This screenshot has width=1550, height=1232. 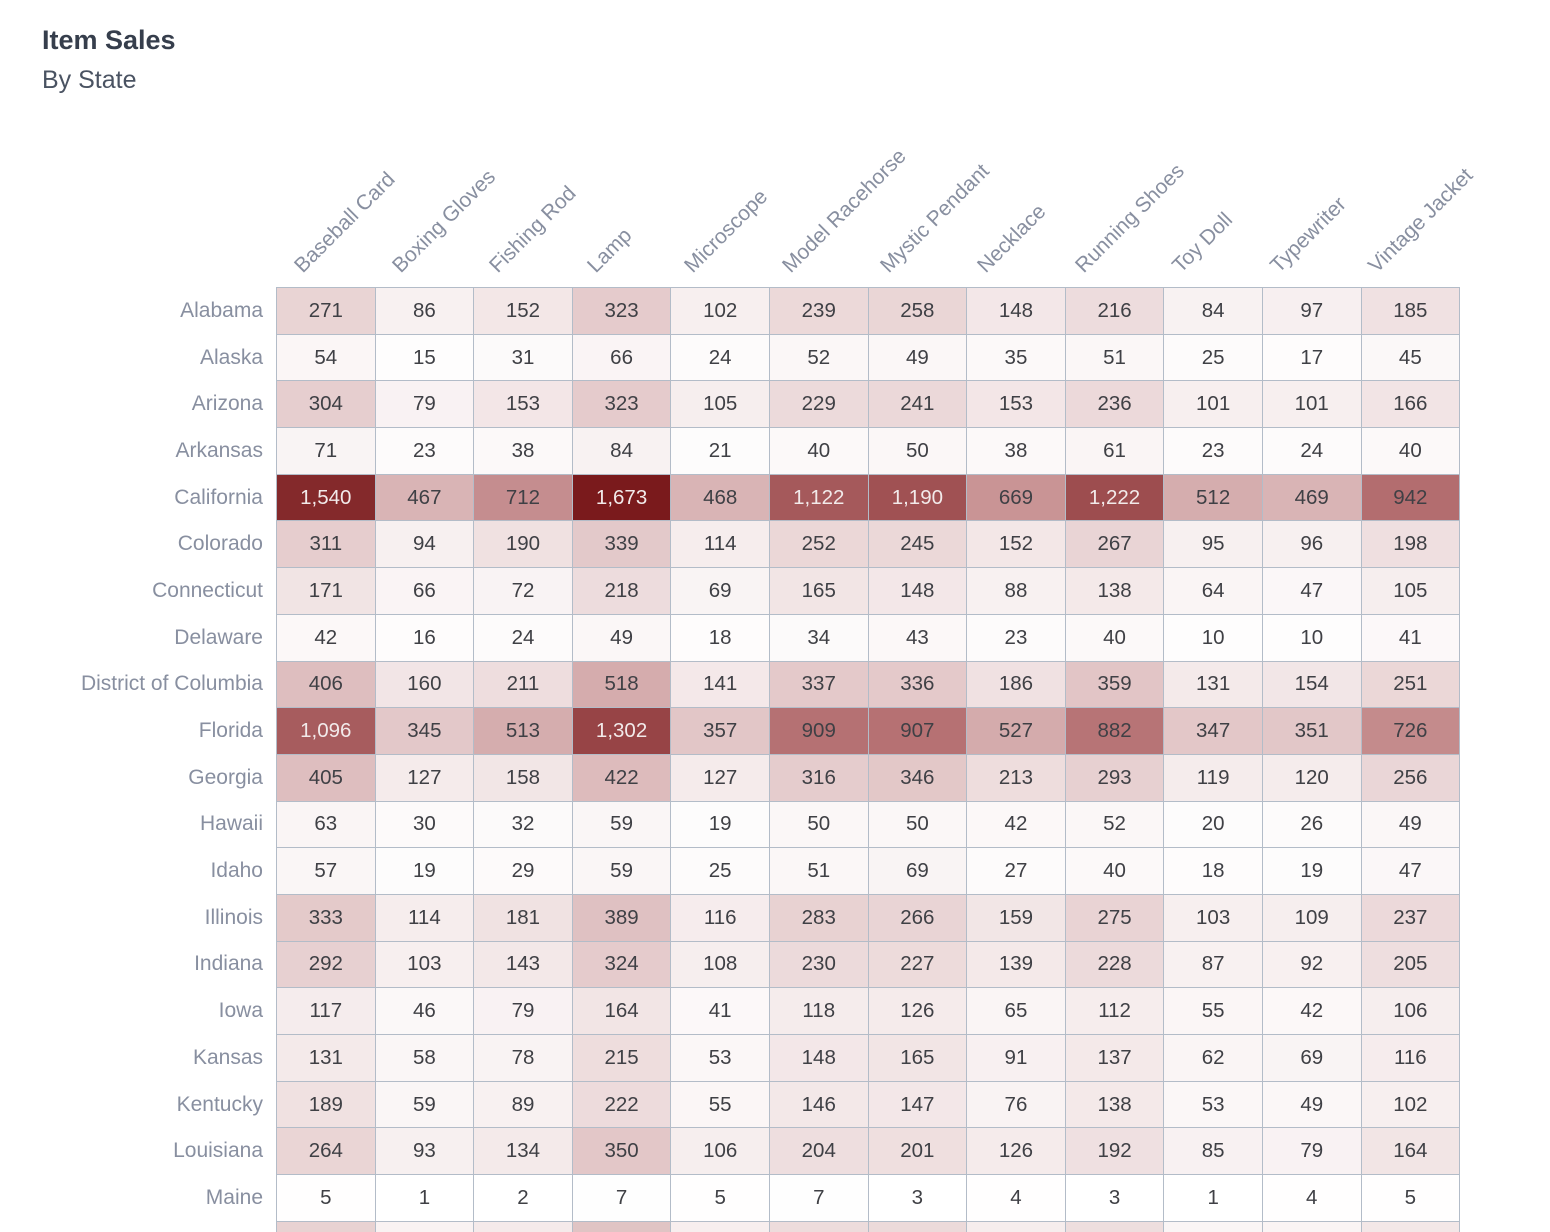 I want to click on heatmap-cell: 95, so click(x=1213, y=544).